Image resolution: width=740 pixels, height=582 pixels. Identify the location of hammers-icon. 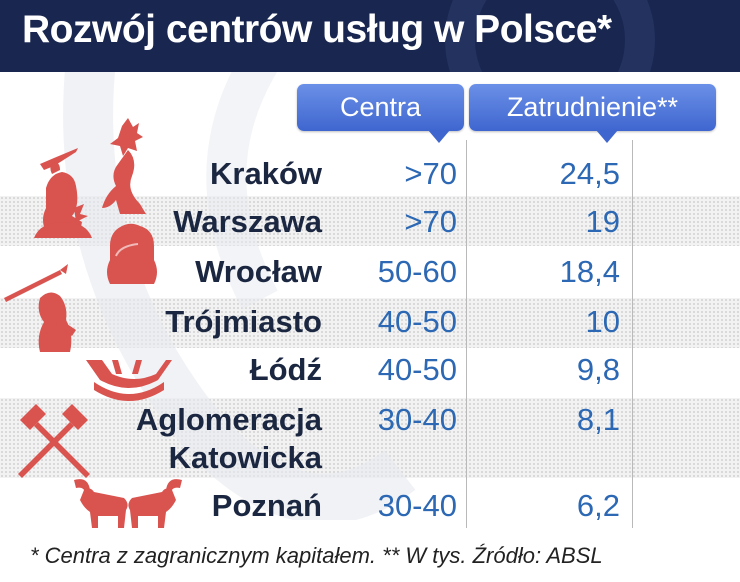
(54, 441).